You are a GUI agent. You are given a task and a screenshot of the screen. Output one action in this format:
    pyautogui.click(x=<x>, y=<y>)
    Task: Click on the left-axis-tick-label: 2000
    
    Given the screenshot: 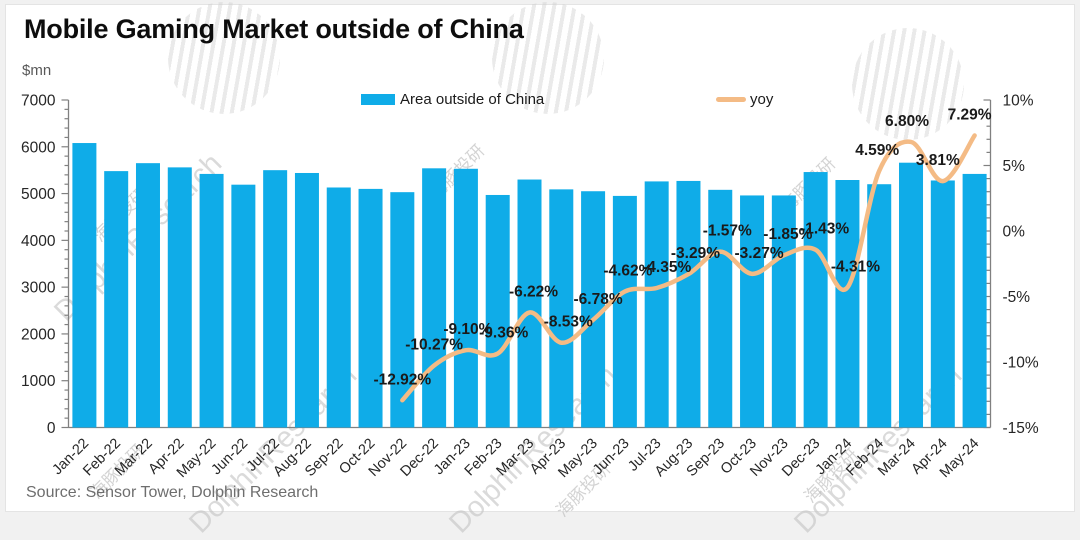 What is the action you would take?
    pyautogui.click(x=38, y=334)
    